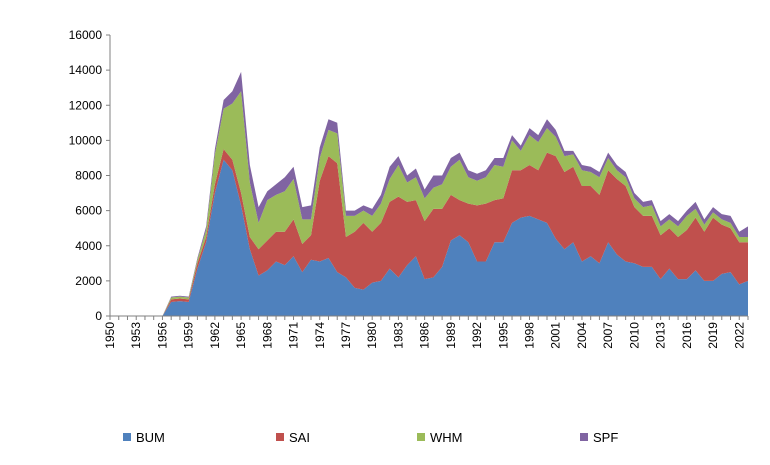  What do you see at coordinates (98, 316) in the screenshot?
I see `y-tick-label: 0` at bounding box center [98, 316].